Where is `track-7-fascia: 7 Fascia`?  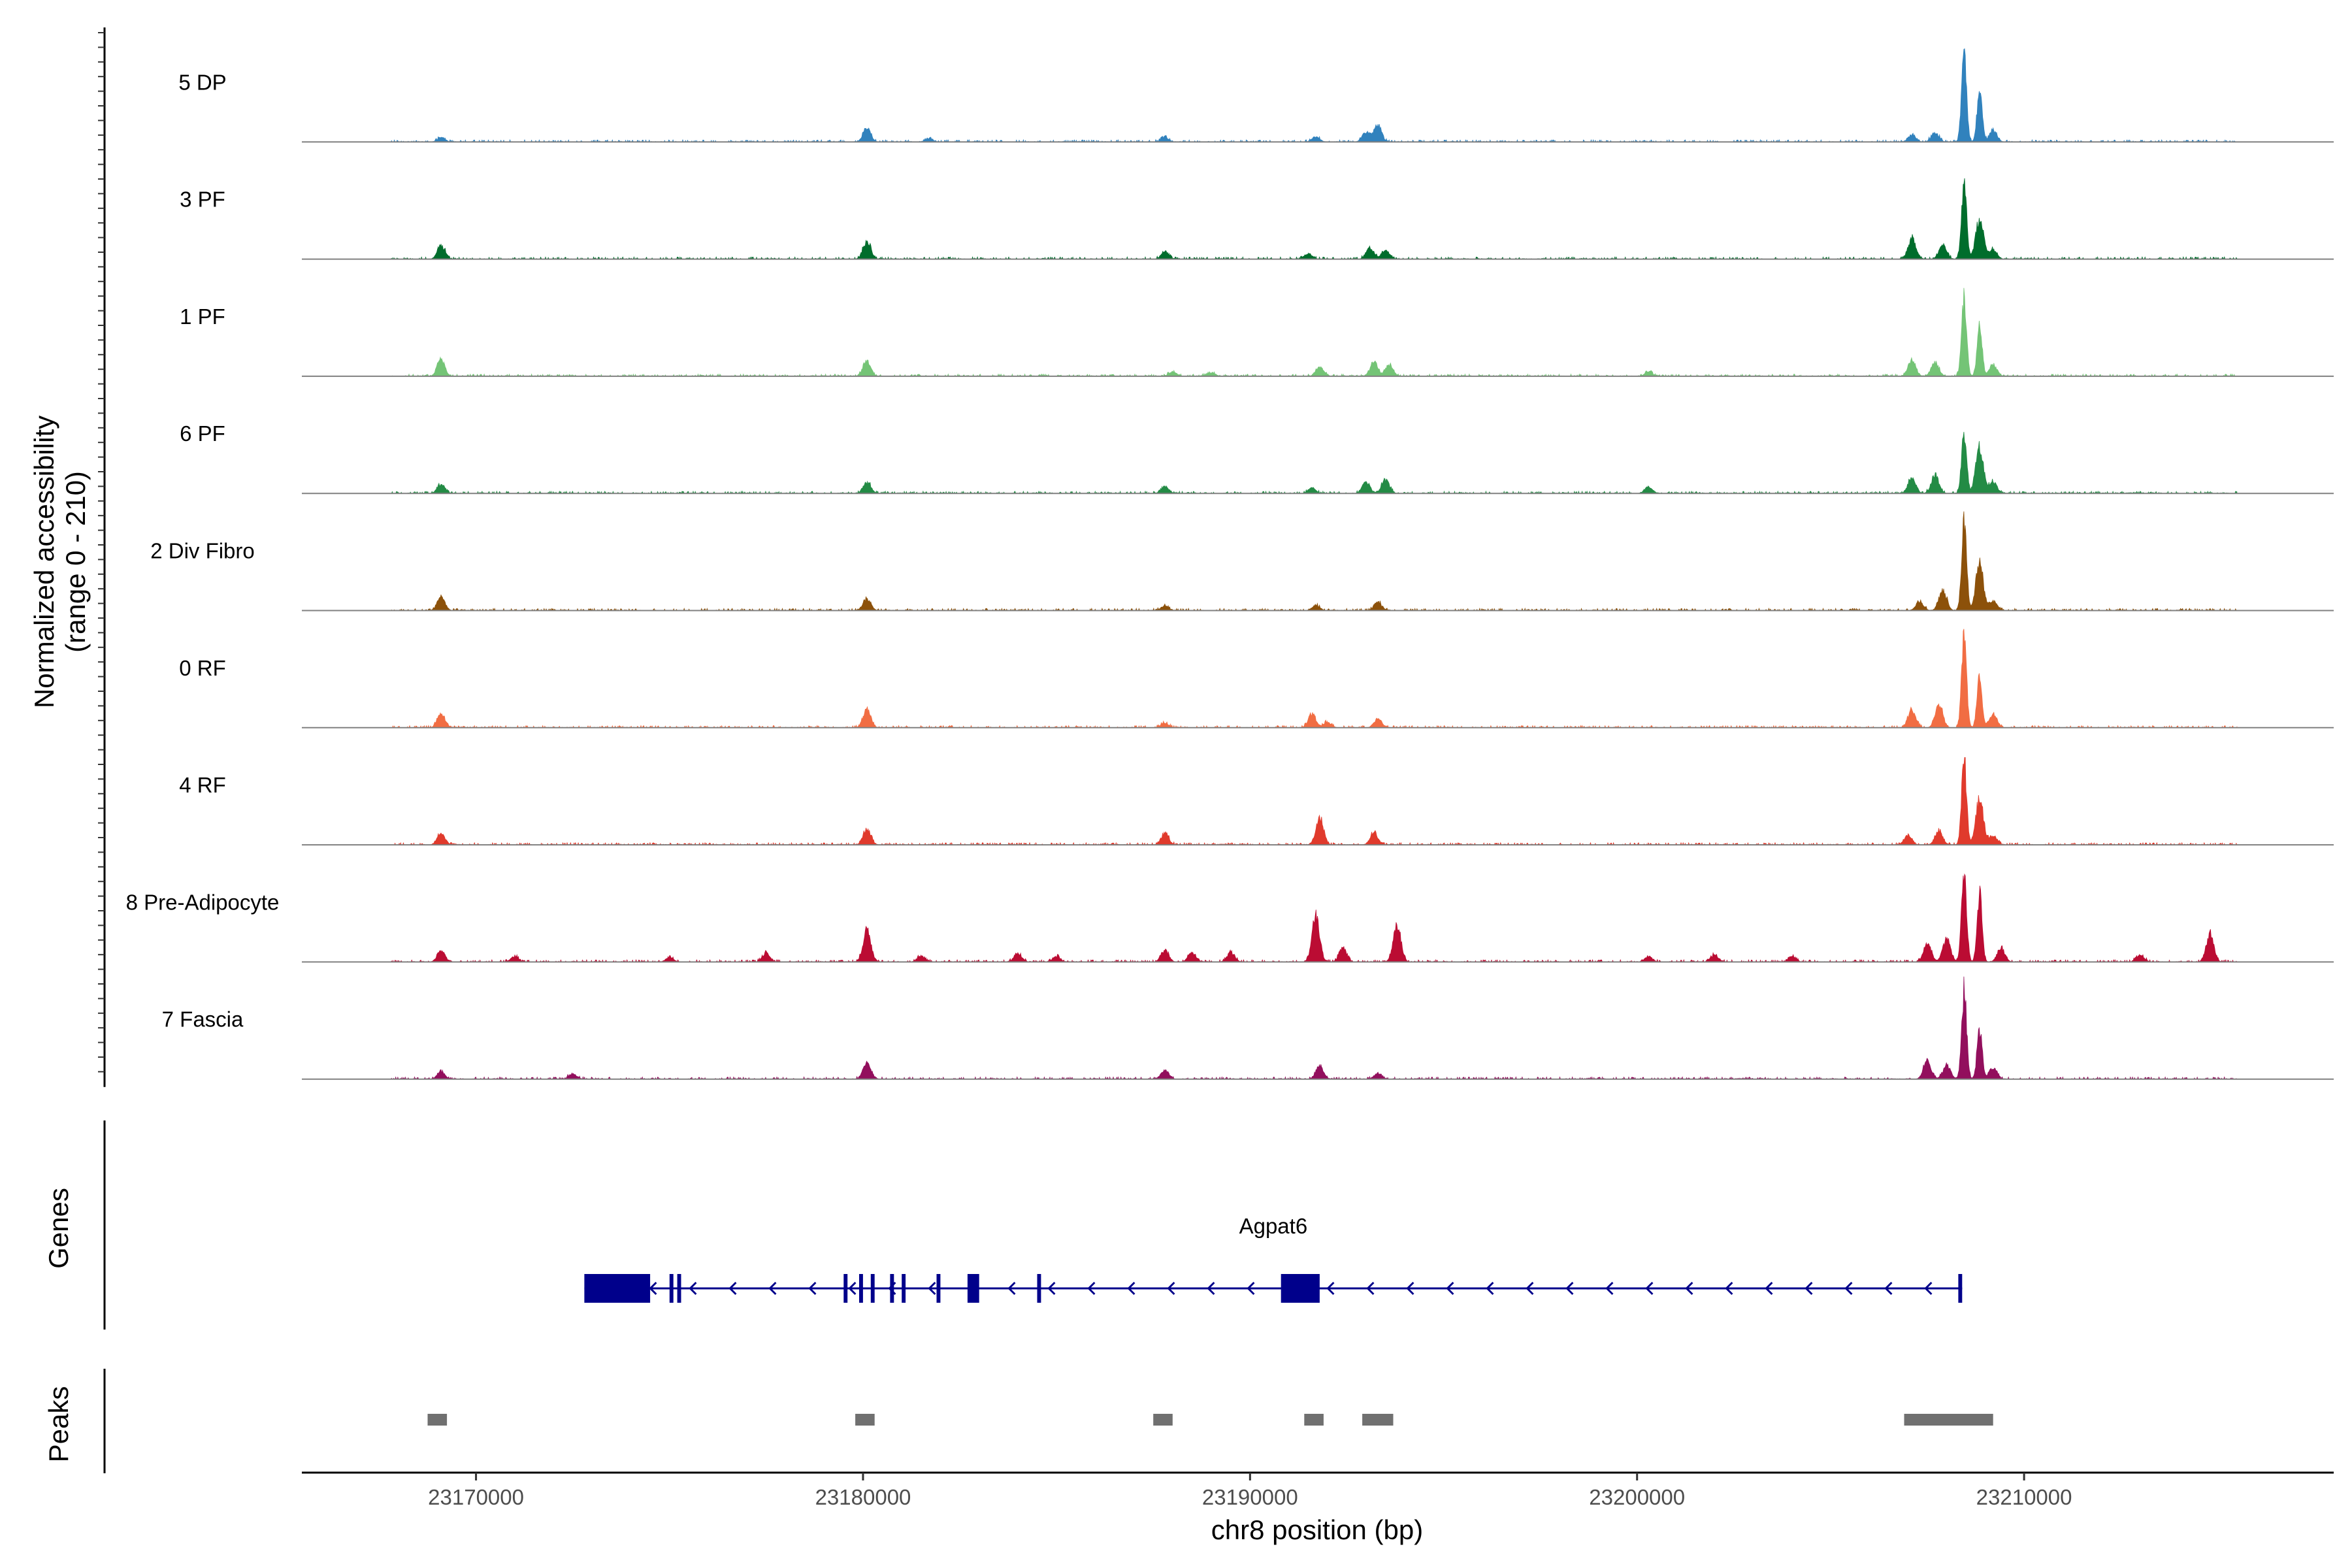 track-7-fascia: 7 Fascia is located at coordinates (1248, 1028).